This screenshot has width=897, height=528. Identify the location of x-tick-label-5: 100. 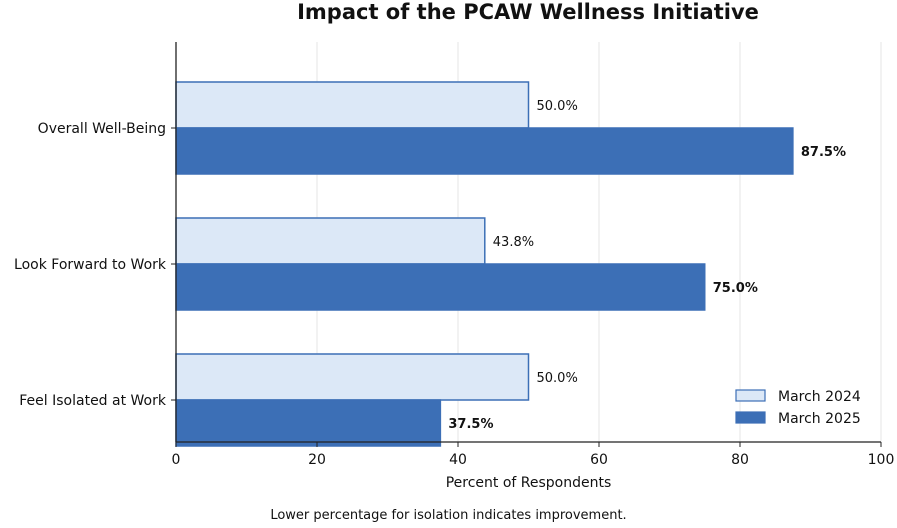
(881, 460).